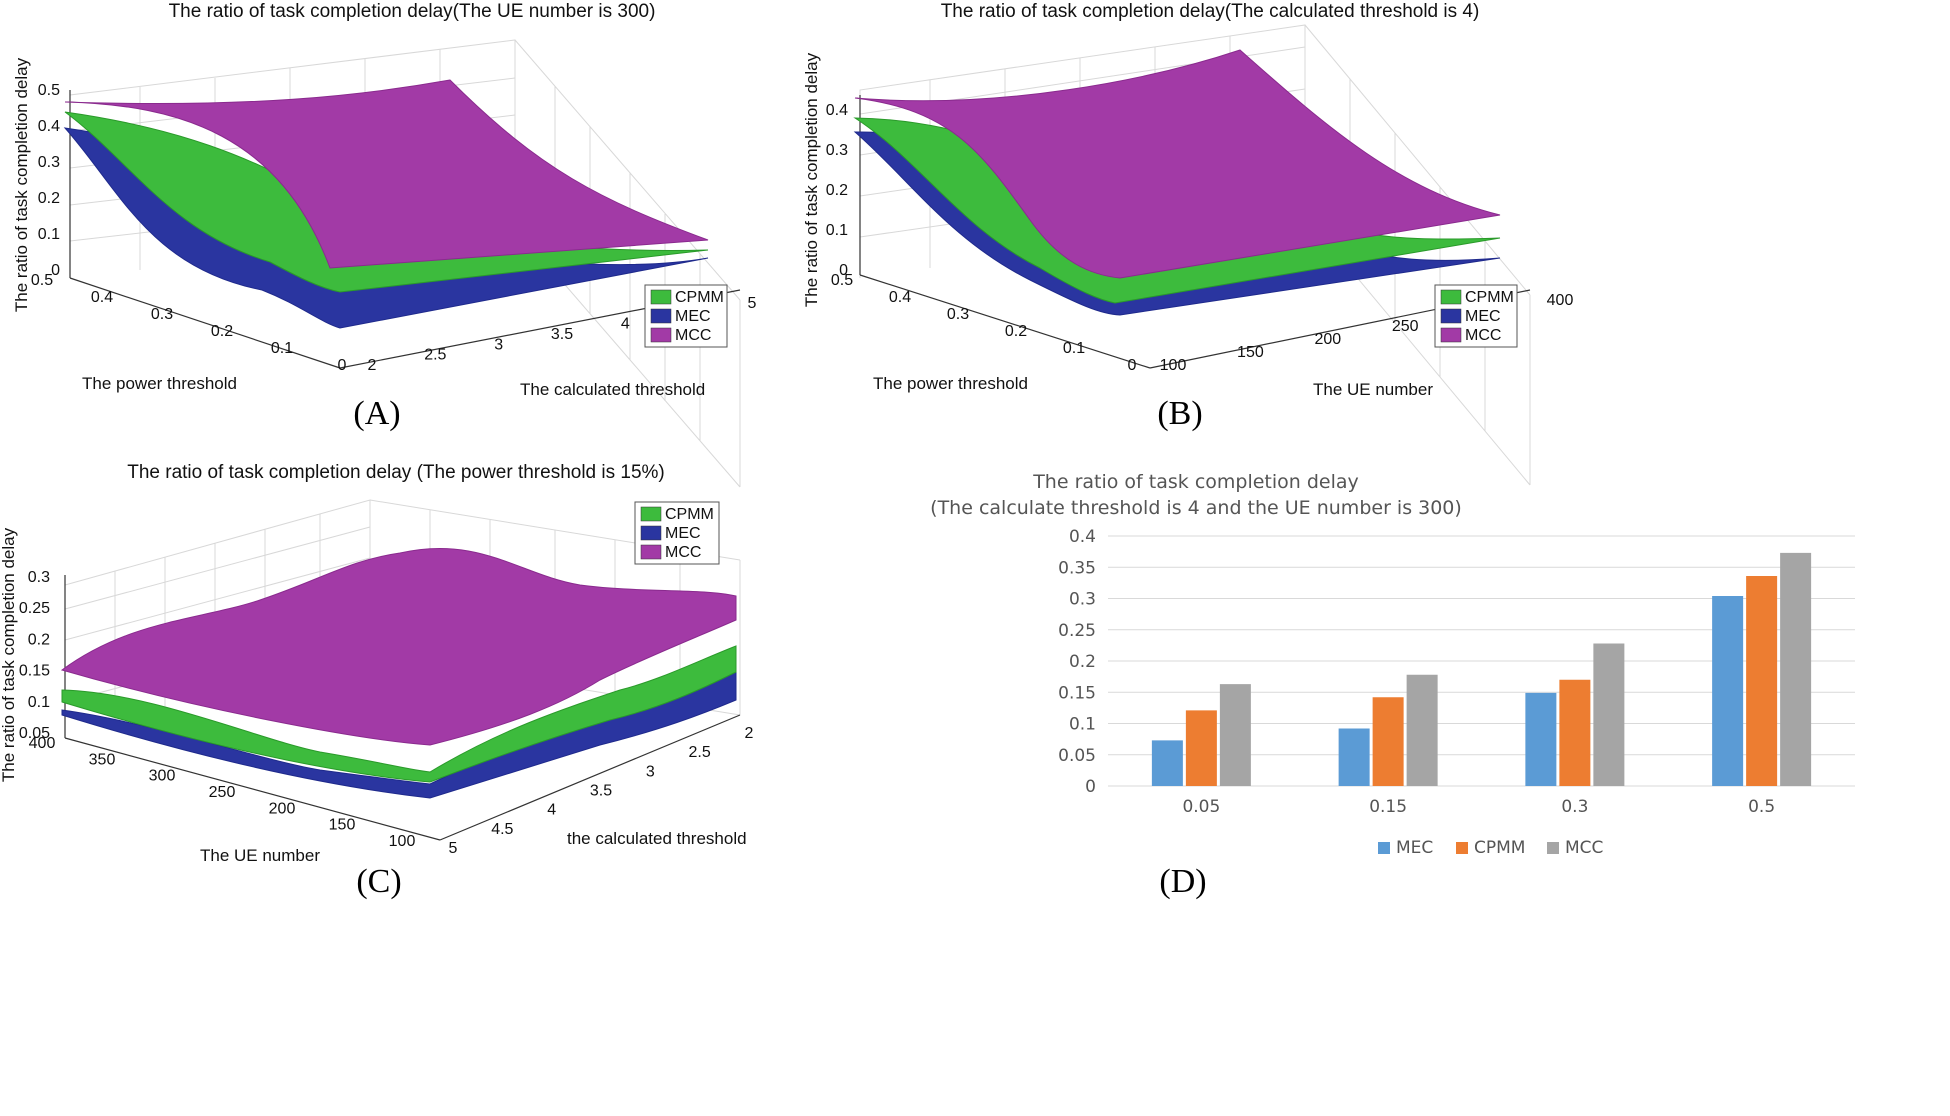 The image size is (1950, 1116). I want to click on z-tick-label: 0.5, so click(49, 90).